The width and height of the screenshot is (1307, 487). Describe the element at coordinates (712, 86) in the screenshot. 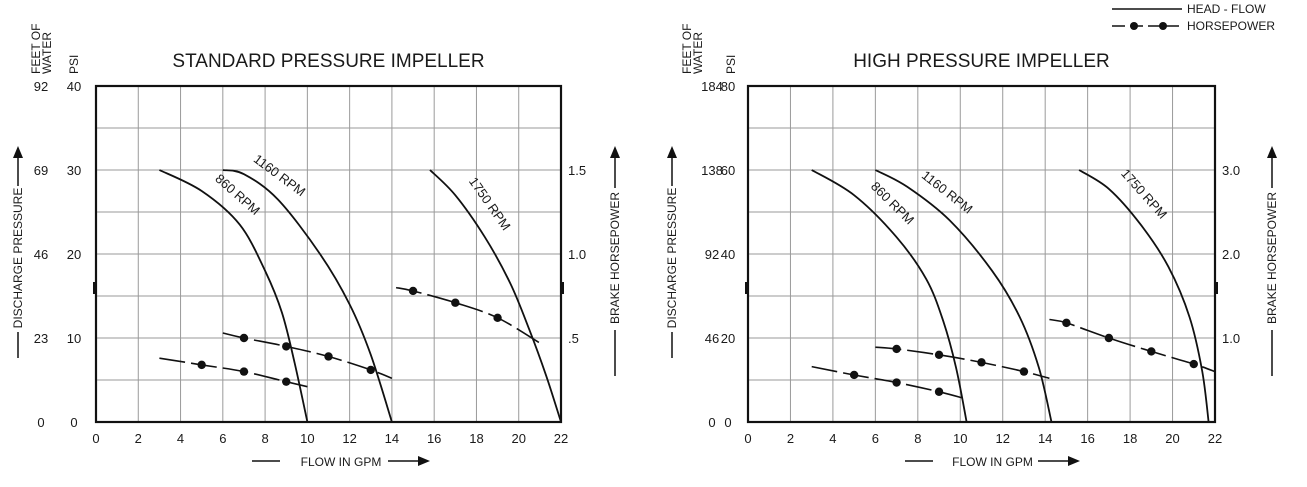

I see `feet-tick-label: 184` at that location.